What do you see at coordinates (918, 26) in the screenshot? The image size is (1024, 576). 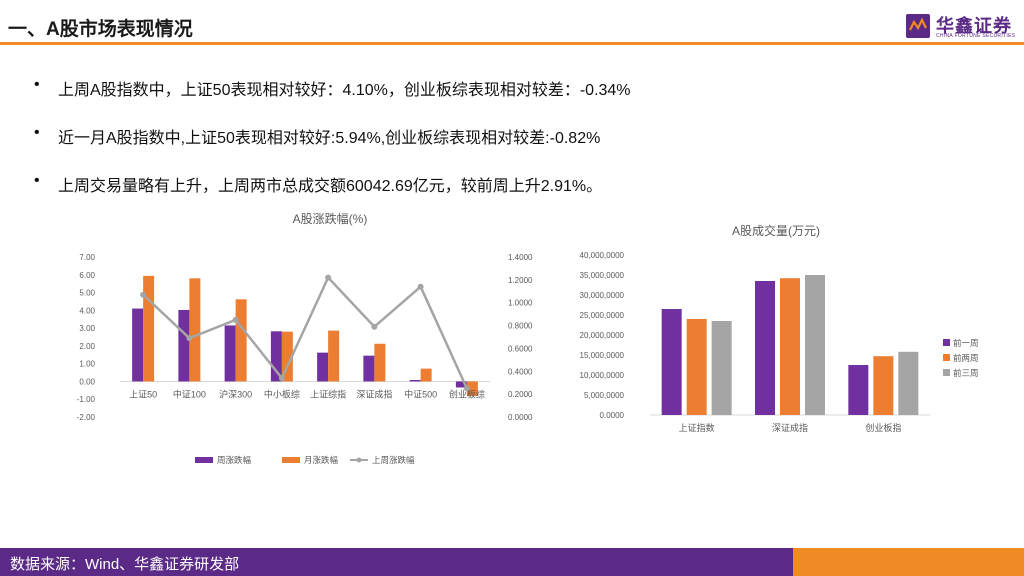 I see `logo-icon` at bounding box center [918, 26].